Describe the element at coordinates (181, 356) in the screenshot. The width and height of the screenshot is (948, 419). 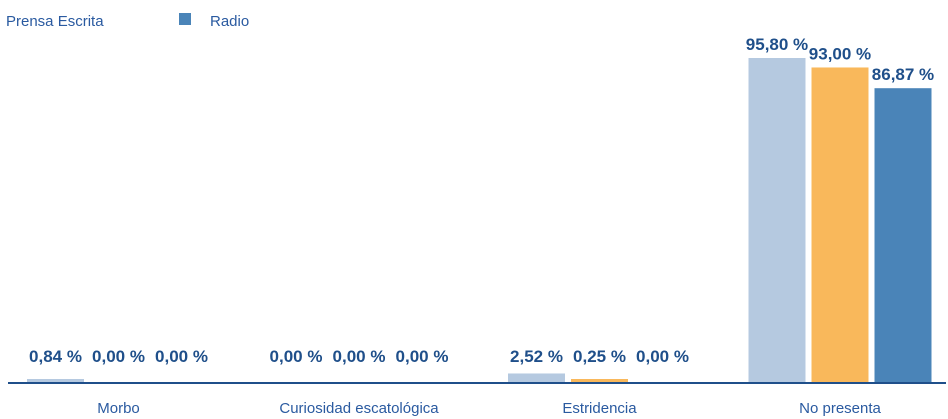
I see `value-label-0-2: 0,00 %` at that location.